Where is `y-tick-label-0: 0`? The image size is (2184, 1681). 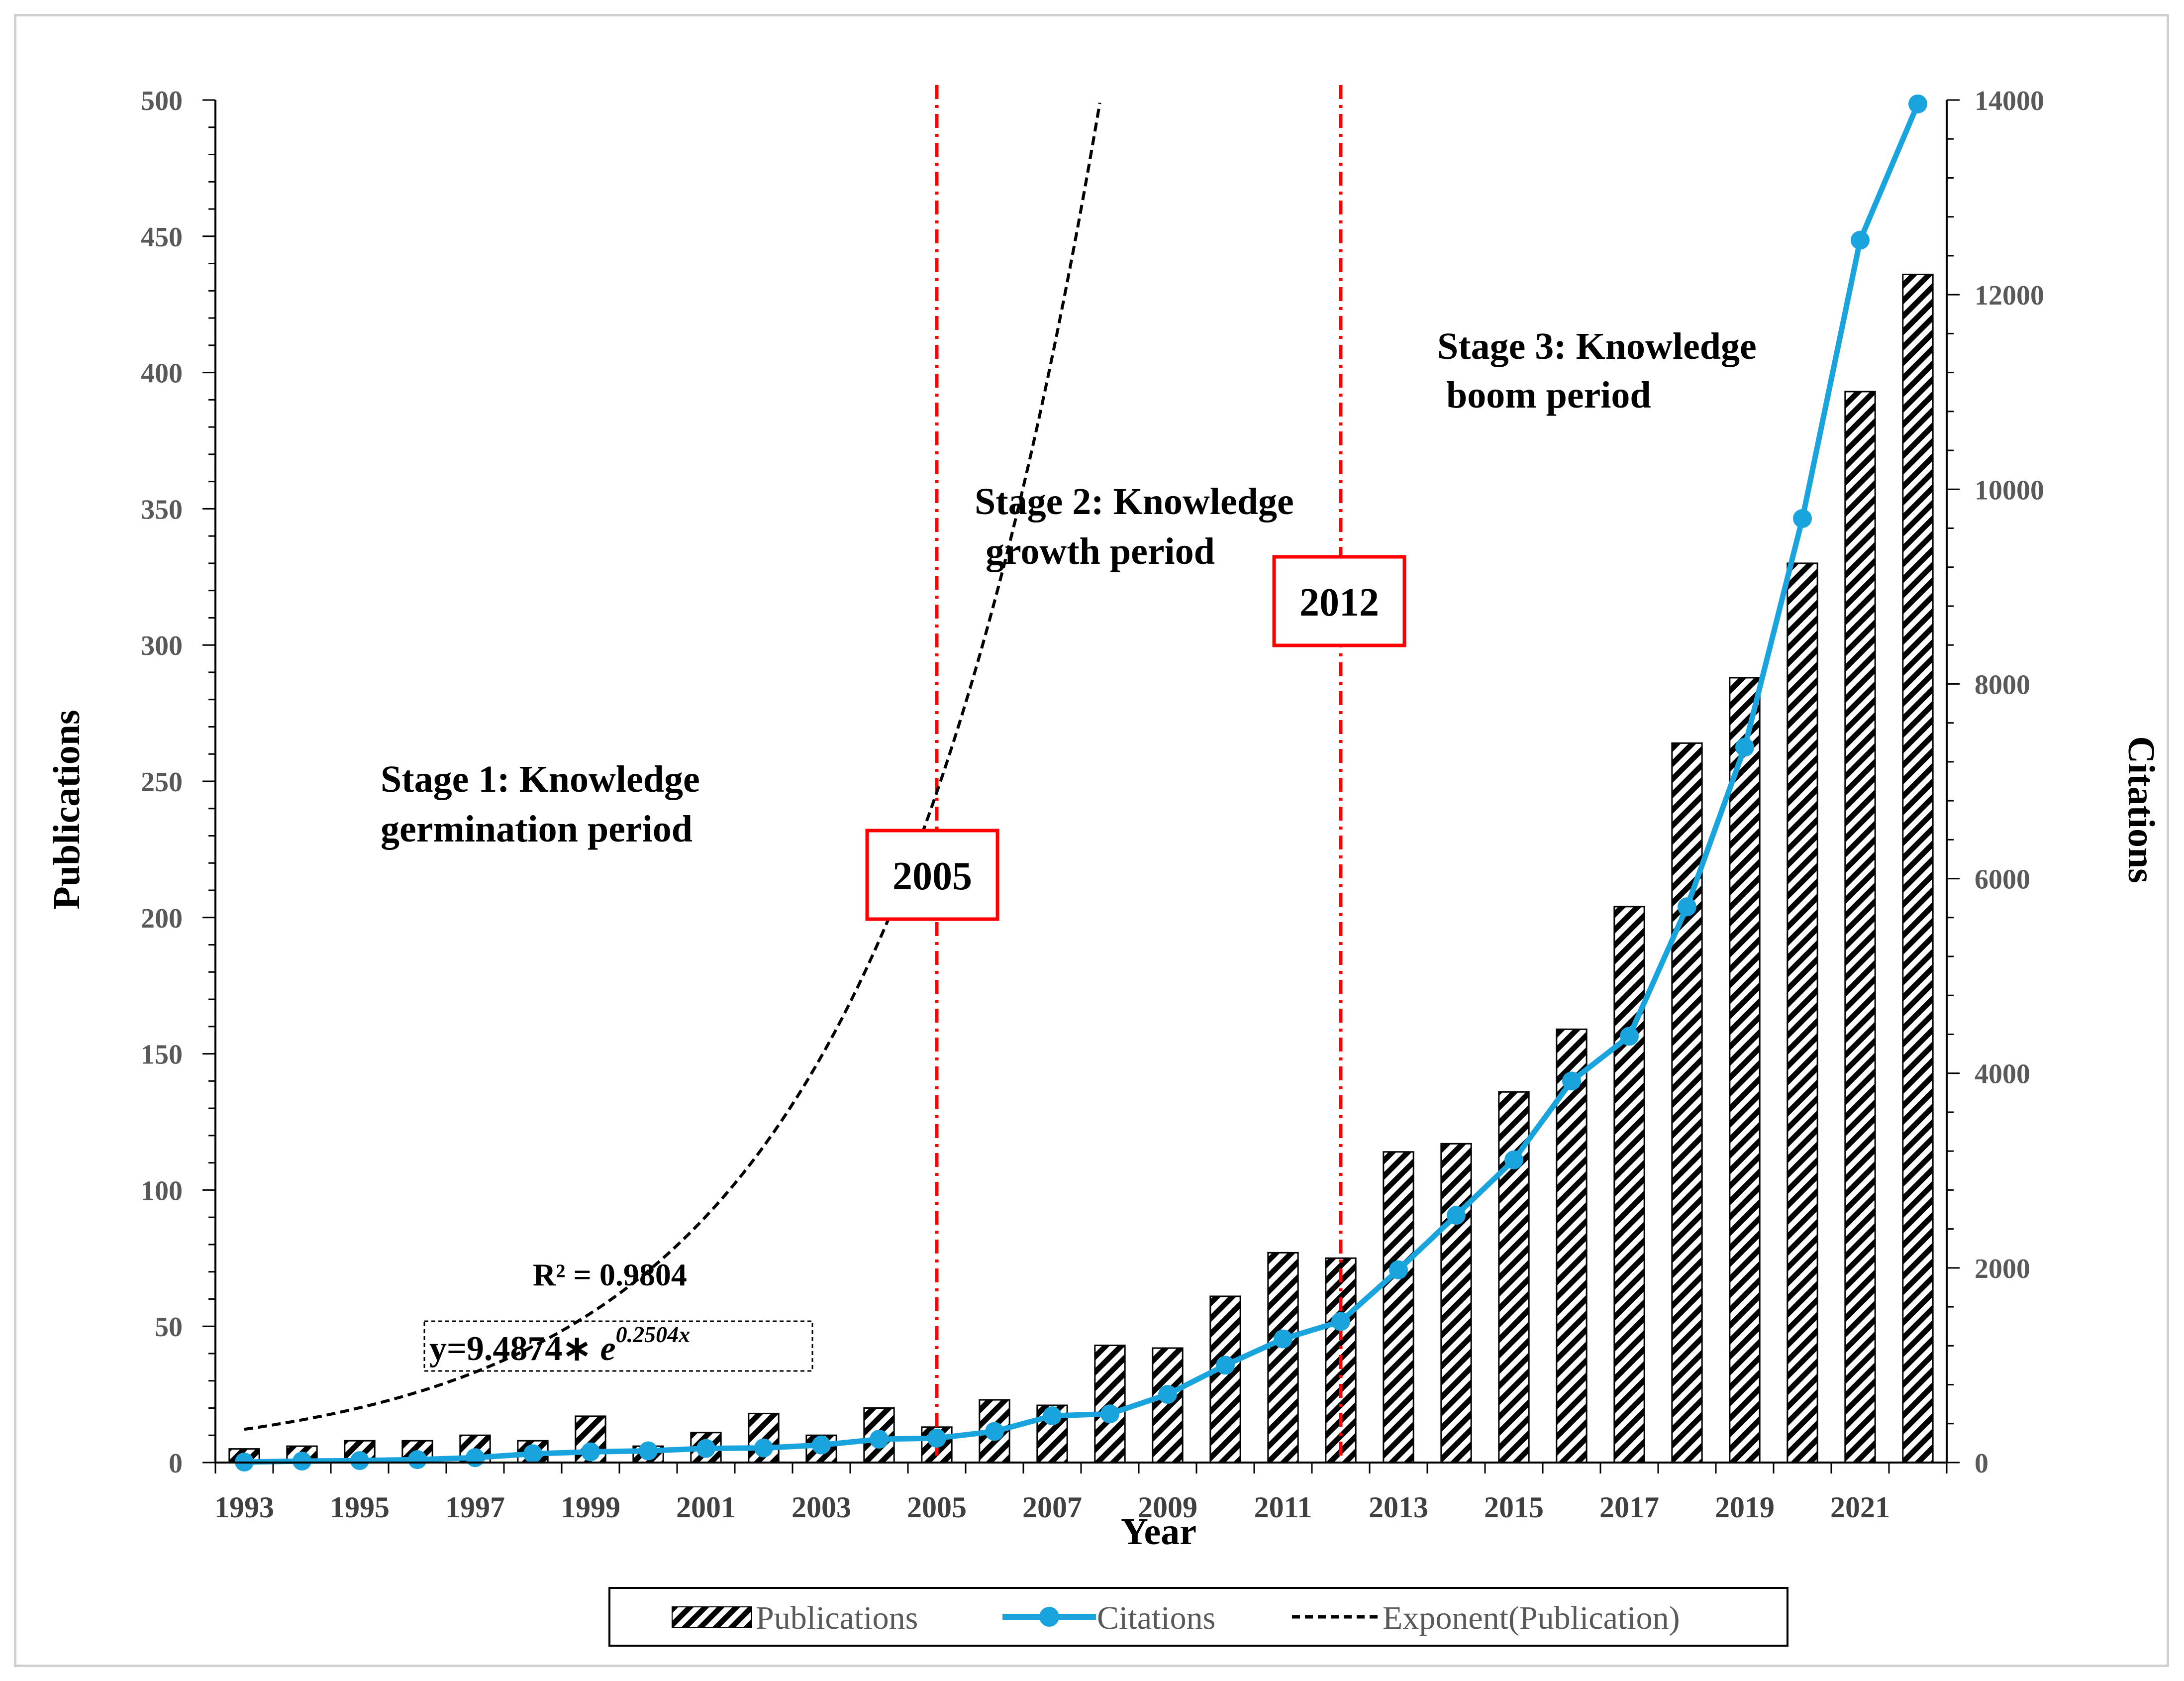 y-tick-label-0: 0 is located at coordinates (176, 1463).